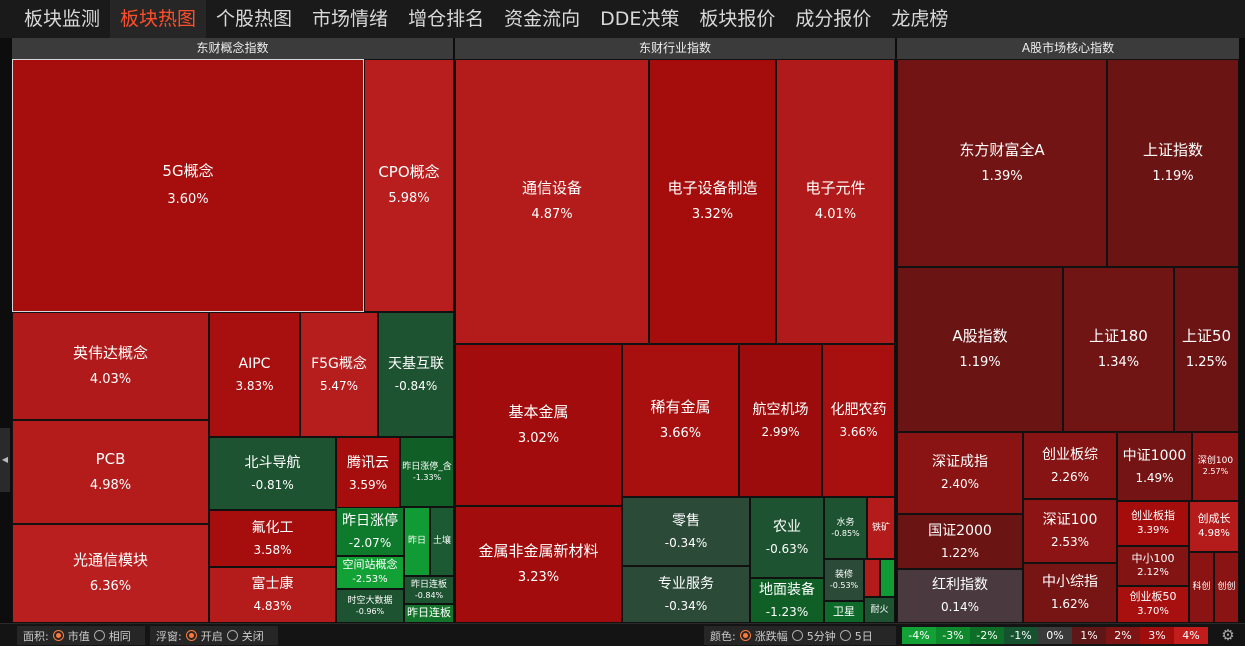  What do you see at coordinates (1002, 163) in the screenshot?
I see `heatmap-tile: 东方财富全A 1.39%` at bounding box center [1002, 163].